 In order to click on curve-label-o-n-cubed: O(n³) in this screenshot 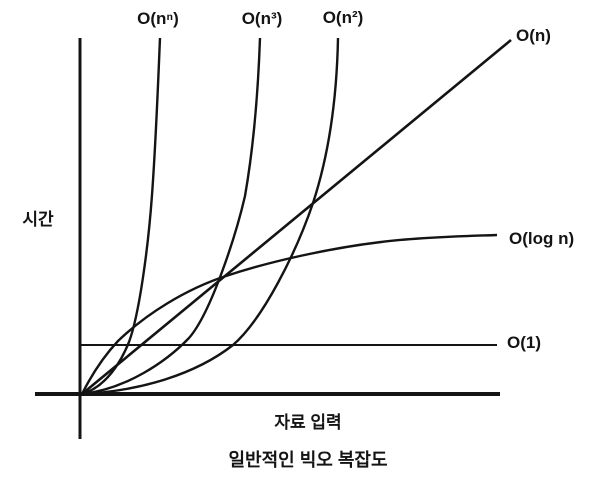, I will do `click(262, 18)`.